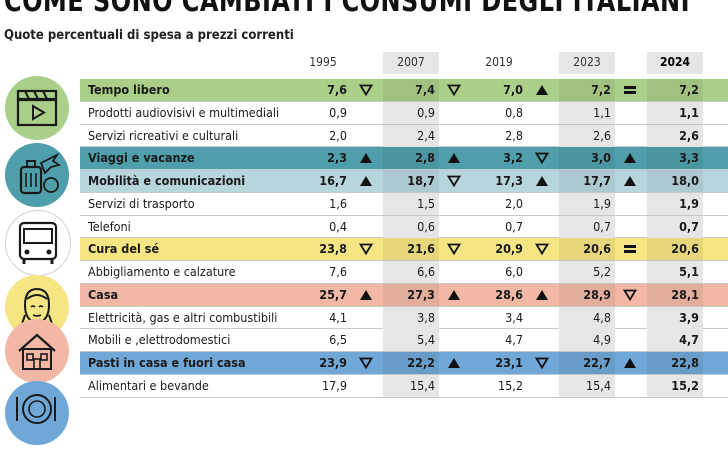 The width and height of the screenshot is (728, 449). Describe the element at coordinates (587, 90) in the screenshot. I see `value-cell: 7,2` at that location.